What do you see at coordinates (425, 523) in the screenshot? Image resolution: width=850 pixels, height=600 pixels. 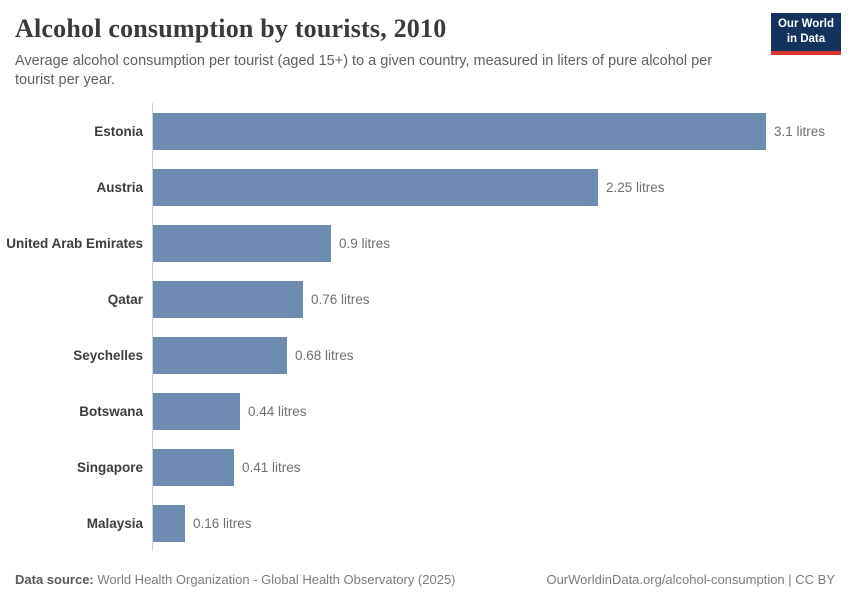 I see `bar-row: Malaysia 0.16 litres` at bounding box center [425, 523].